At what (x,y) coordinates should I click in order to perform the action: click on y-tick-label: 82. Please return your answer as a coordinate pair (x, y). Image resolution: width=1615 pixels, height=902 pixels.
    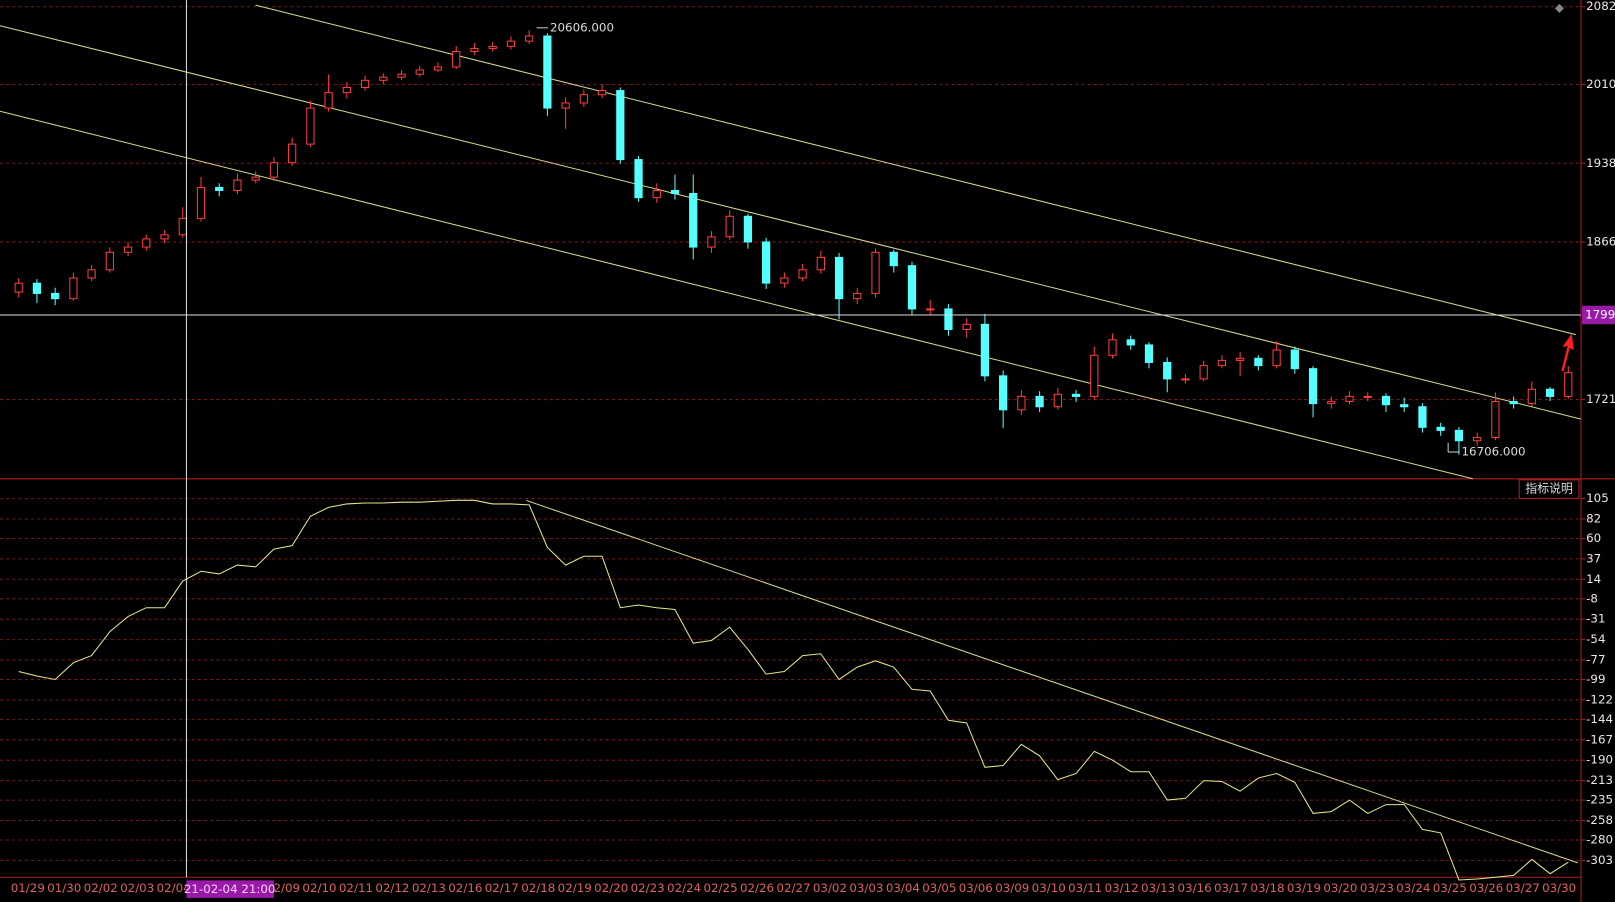
    Looking at the image, I should click on (1593, 518).